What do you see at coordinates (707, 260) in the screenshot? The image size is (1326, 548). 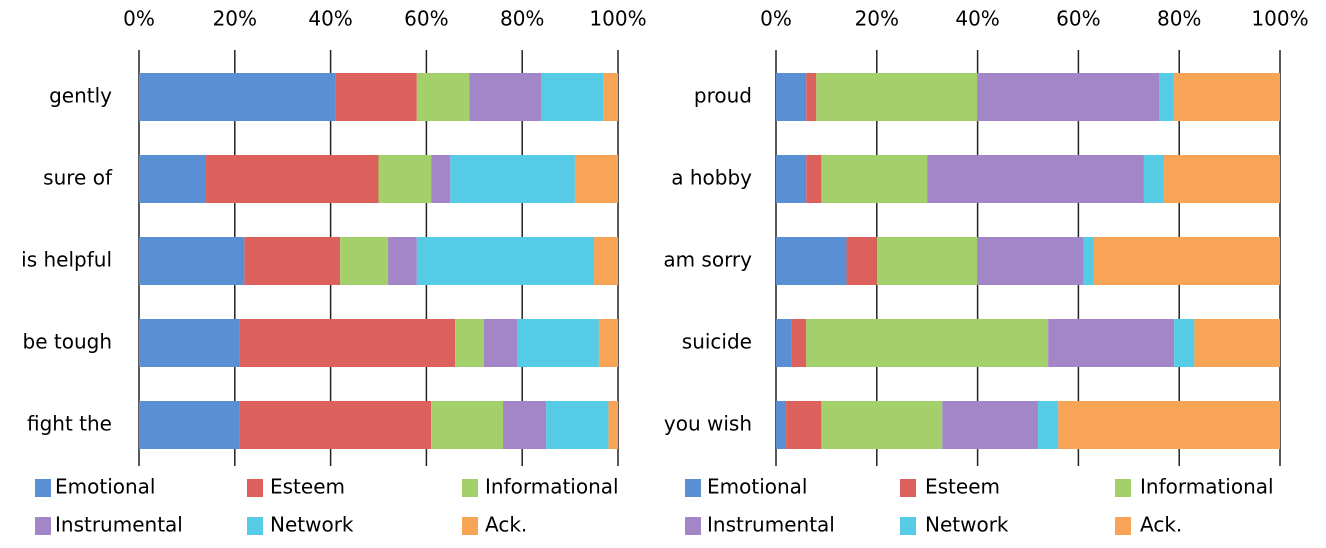 I see `y-tick-label: am sorry` at bounding box center [707, 260].